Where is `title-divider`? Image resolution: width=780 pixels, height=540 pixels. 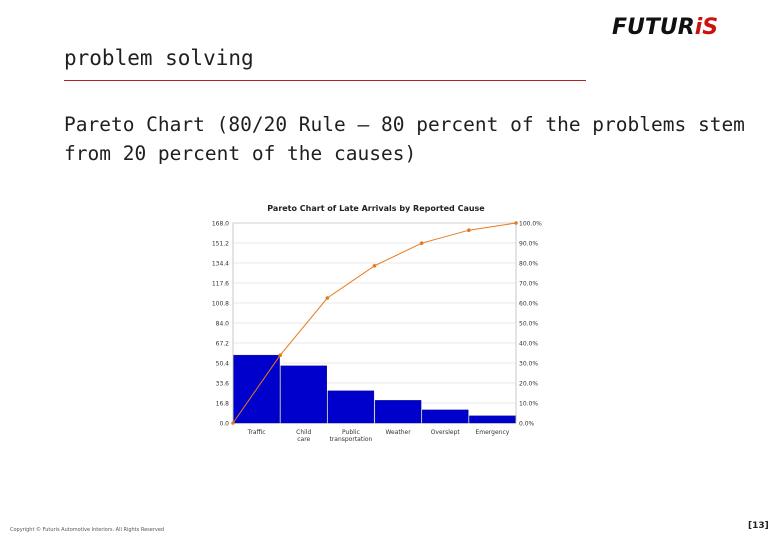
title-divider is located at coordinates (325, 80).